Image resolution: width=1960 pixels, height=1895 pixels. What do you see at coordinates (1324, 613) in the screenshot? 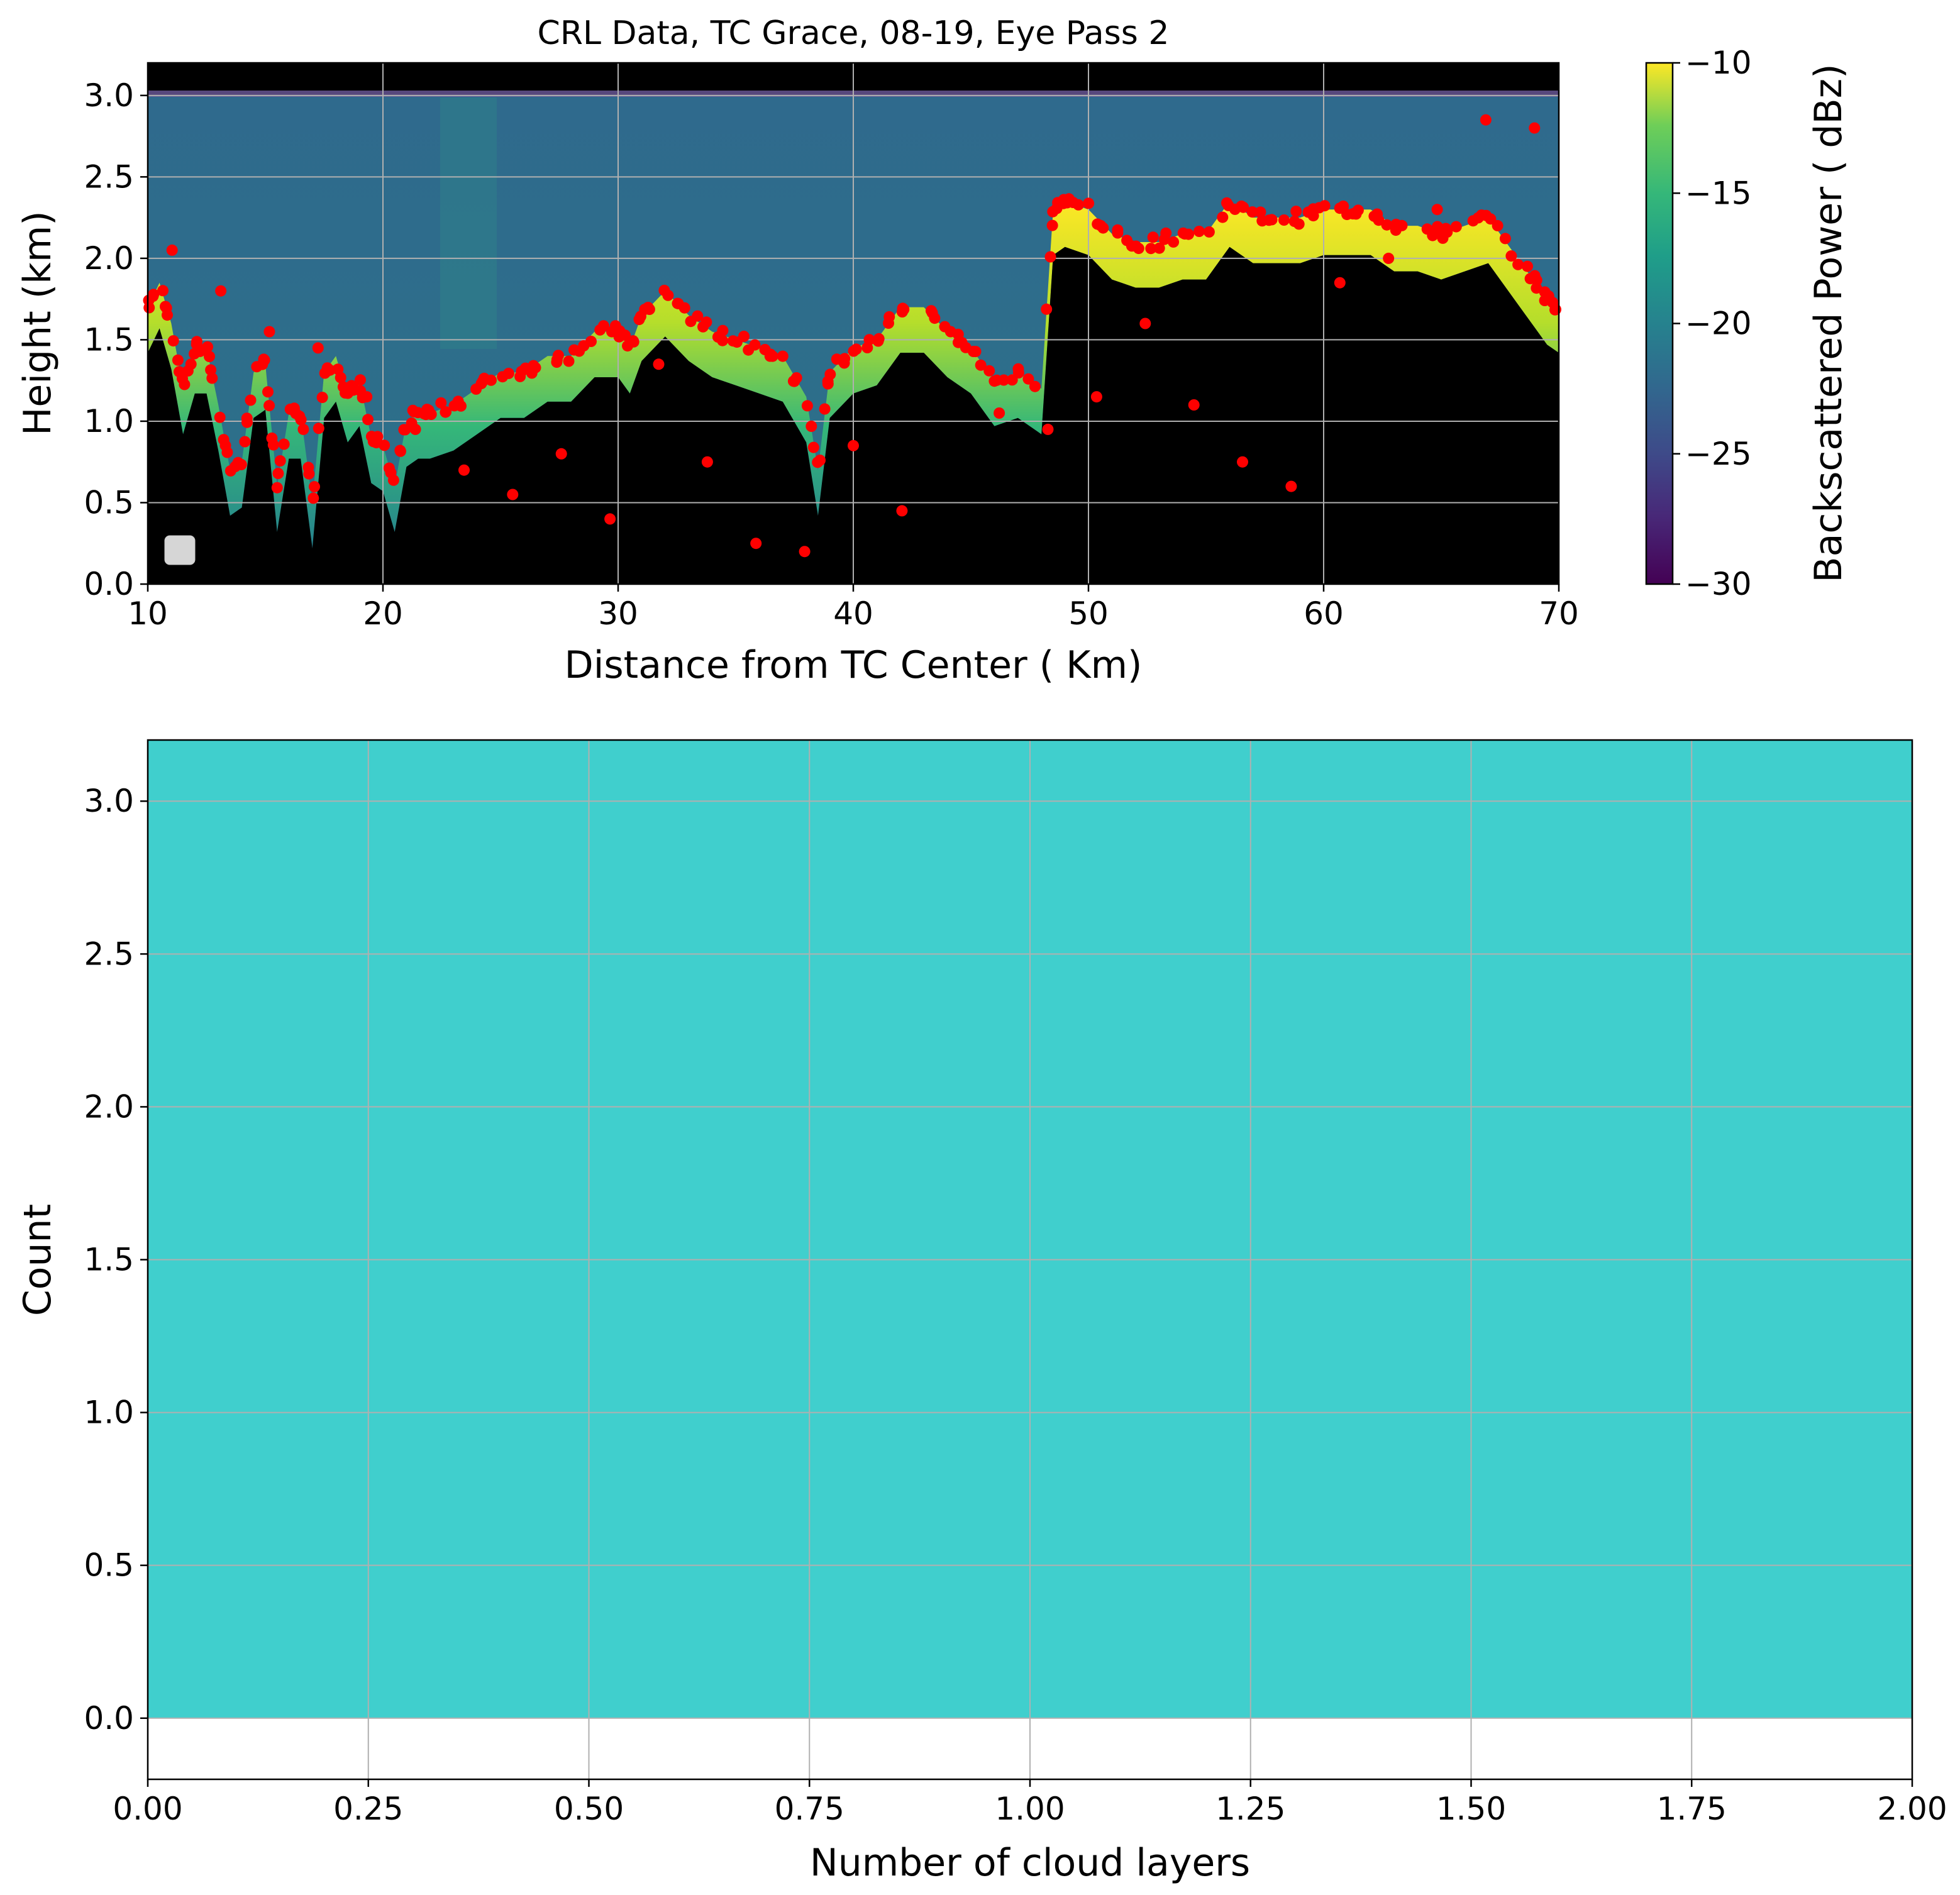
I see `x-tick-label: 60` at bounding box center [1324, 613].